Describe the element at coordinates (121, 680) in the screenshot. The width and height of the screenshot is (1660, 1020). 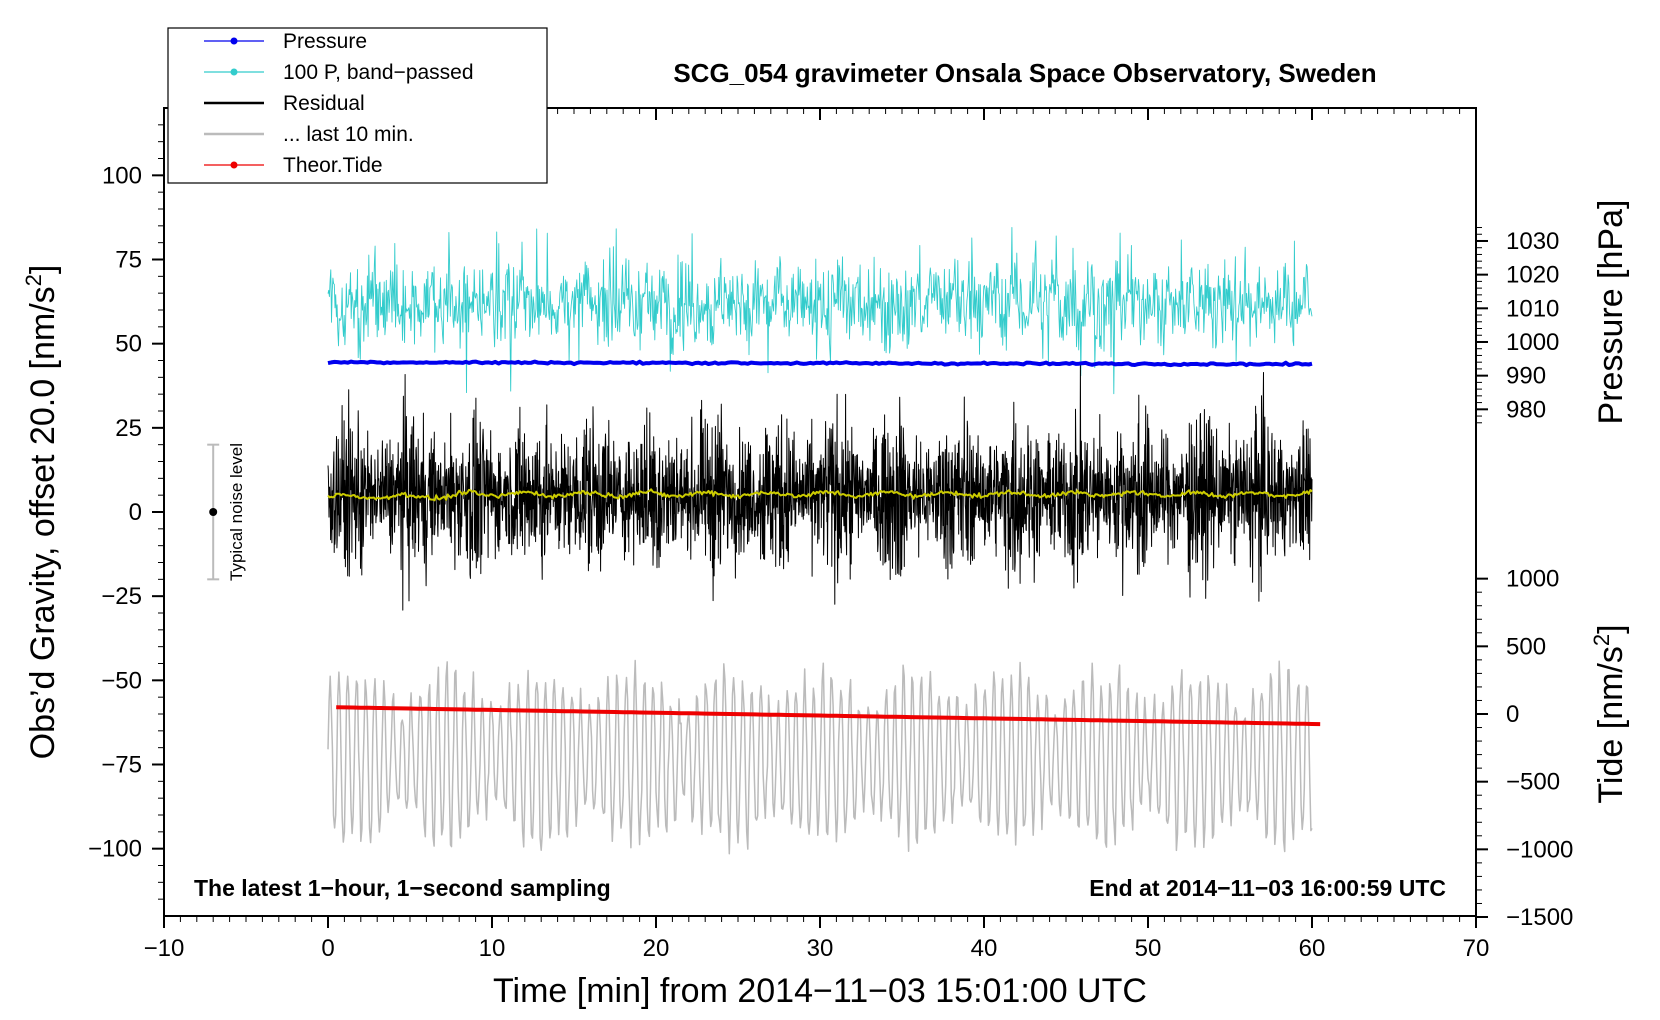
I see `y-tick-left-label: −50` at that location.